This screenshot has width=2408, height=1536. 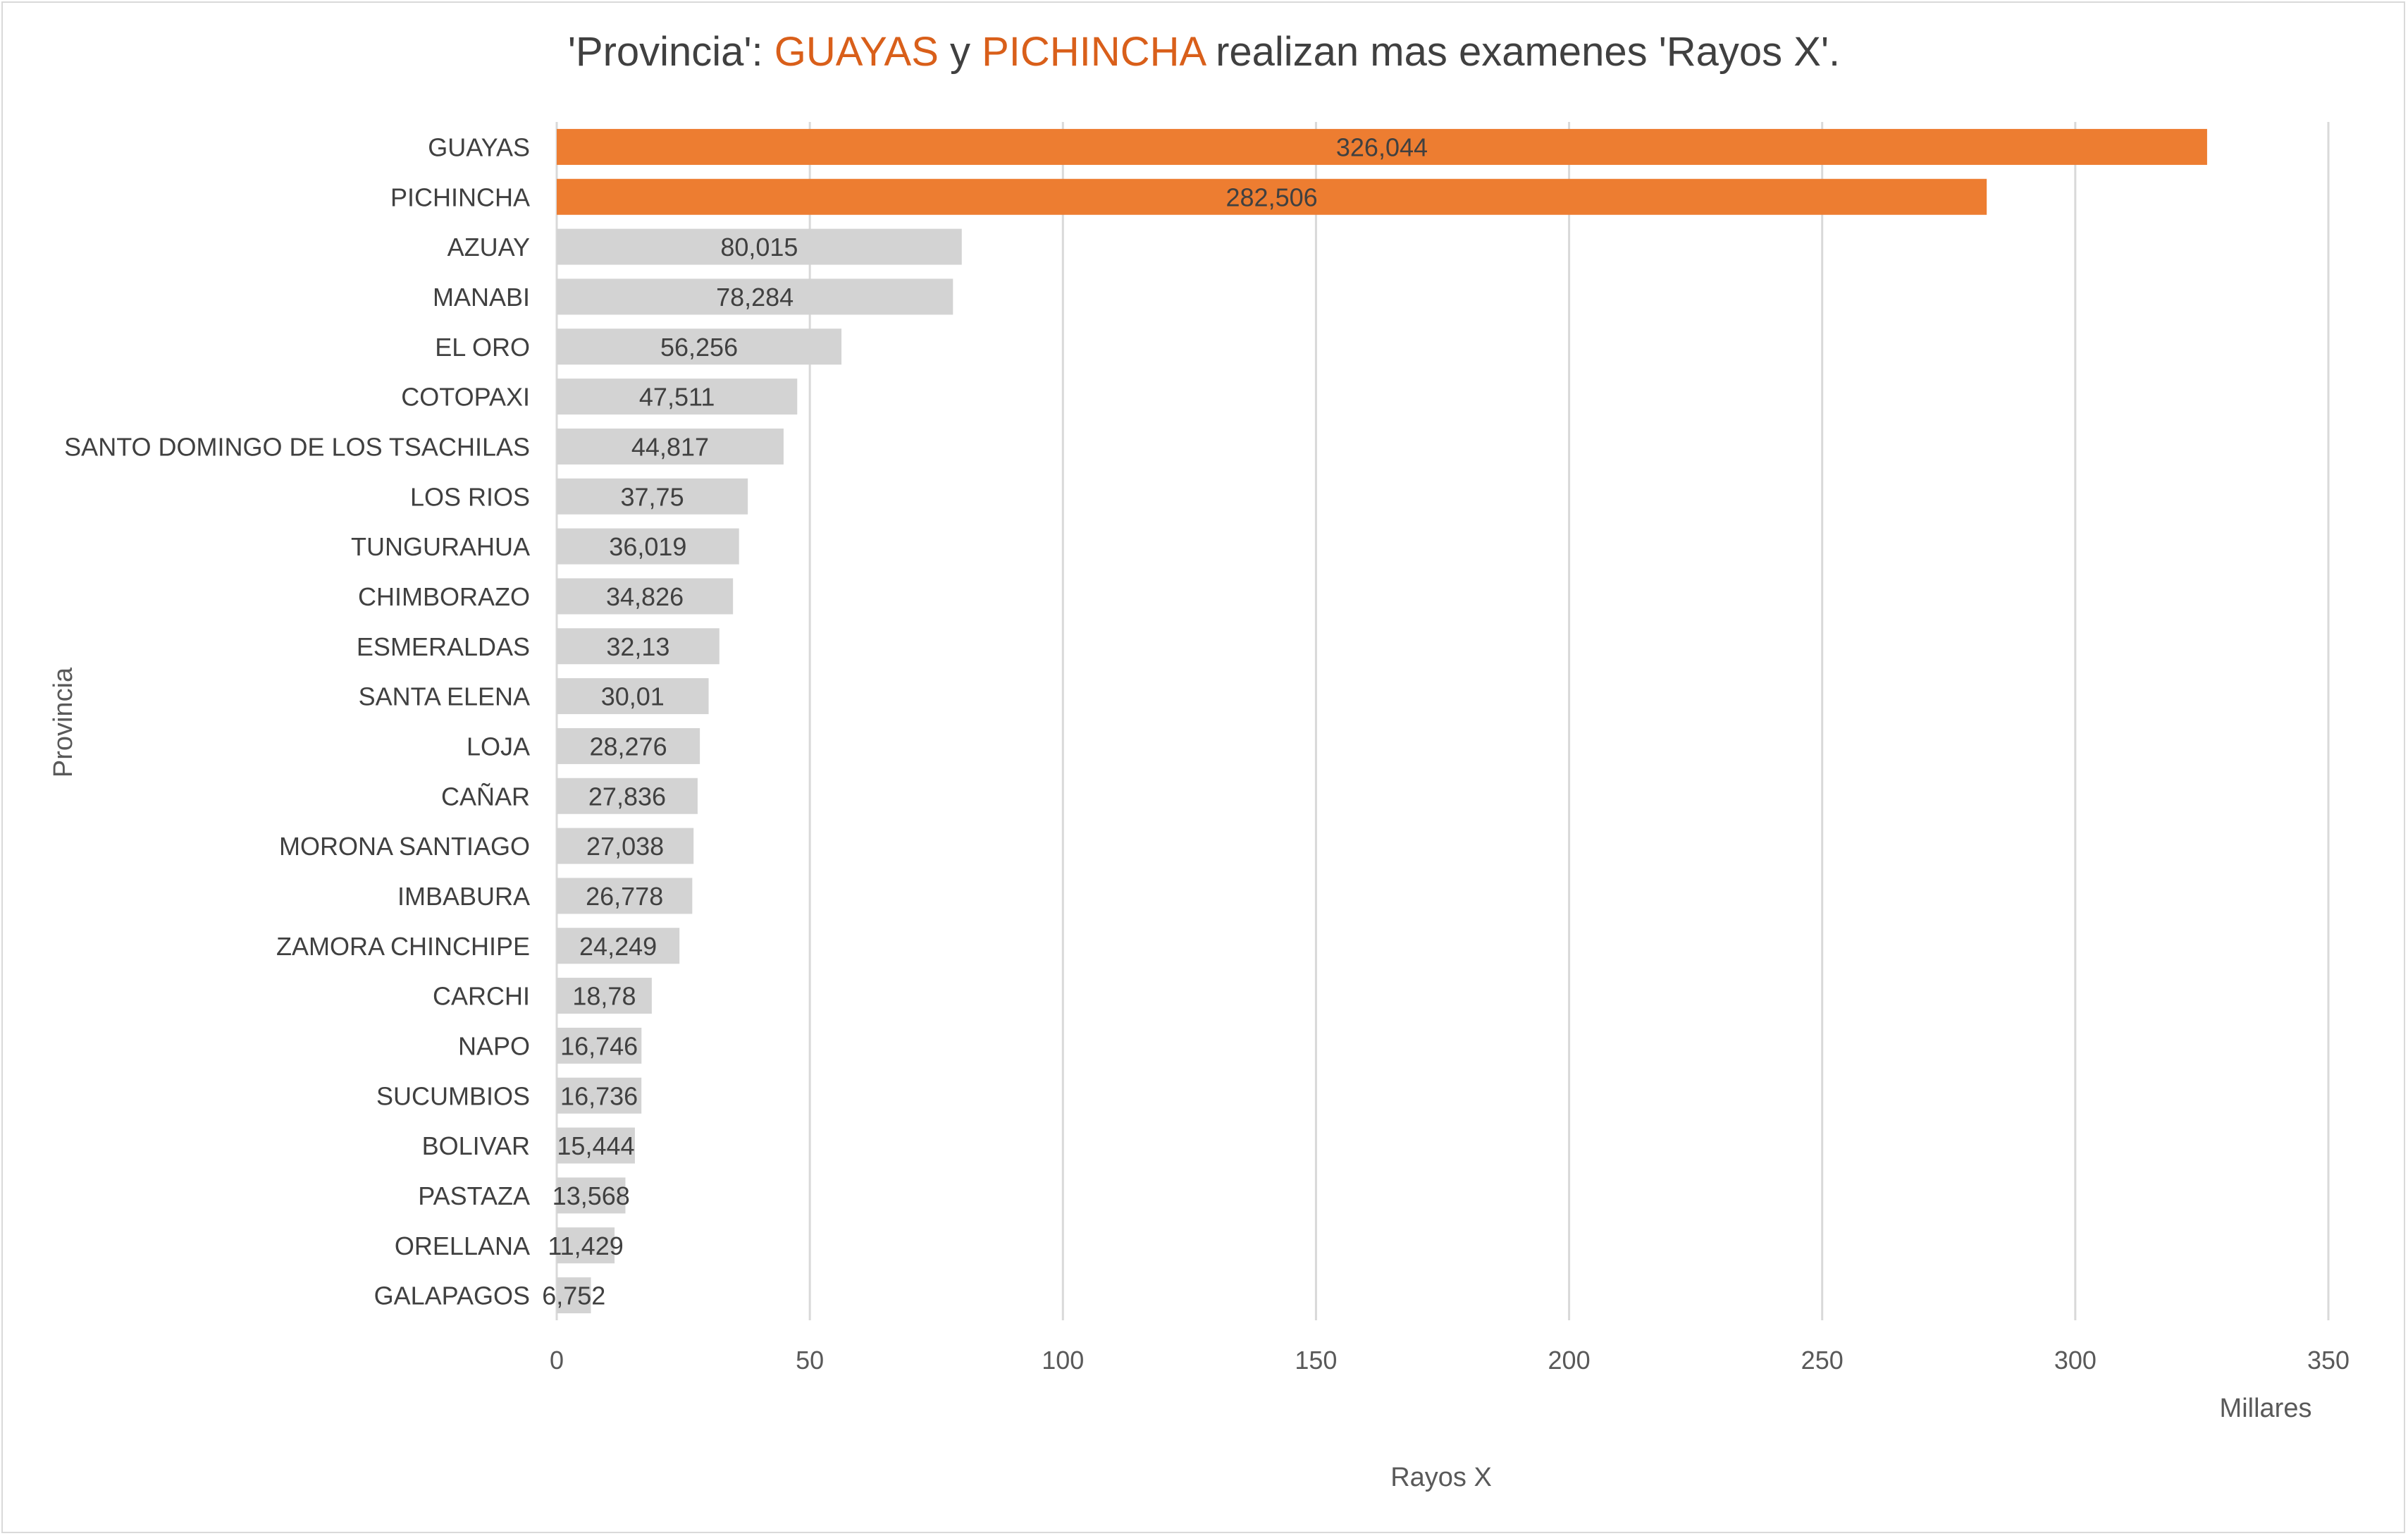 What do you see at coordinates (470, 496) in the screenshot?
I see `category-label: LOS RIOS` at bounding box center [470, 496].